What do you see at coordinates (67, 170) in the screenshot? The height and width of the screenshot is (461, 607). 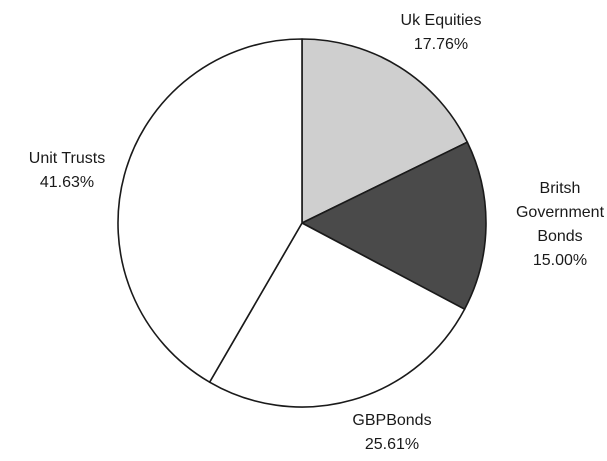 I see `slice-label-3: Unit Trusts 41.63%` at bounding box center [67, 170].